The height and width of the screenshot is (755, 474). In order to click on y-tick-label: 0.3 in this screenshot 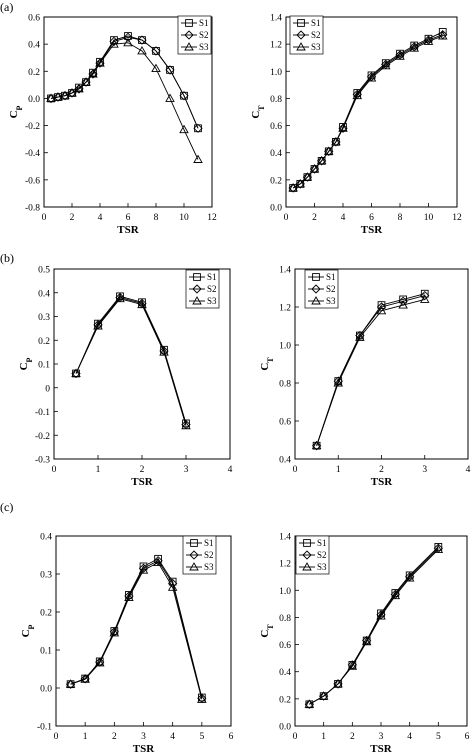, I will do `click(46, 576)`.